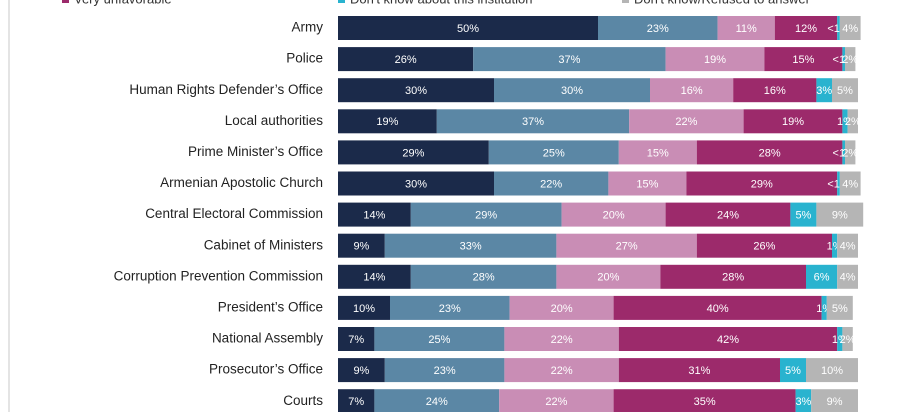 This screenshot has height=412, width=919. What do you see at coordinates (264, 244) in the screenshot?
I see `category-label: Cabinet of Ministers` at bounding box center [264, 244].